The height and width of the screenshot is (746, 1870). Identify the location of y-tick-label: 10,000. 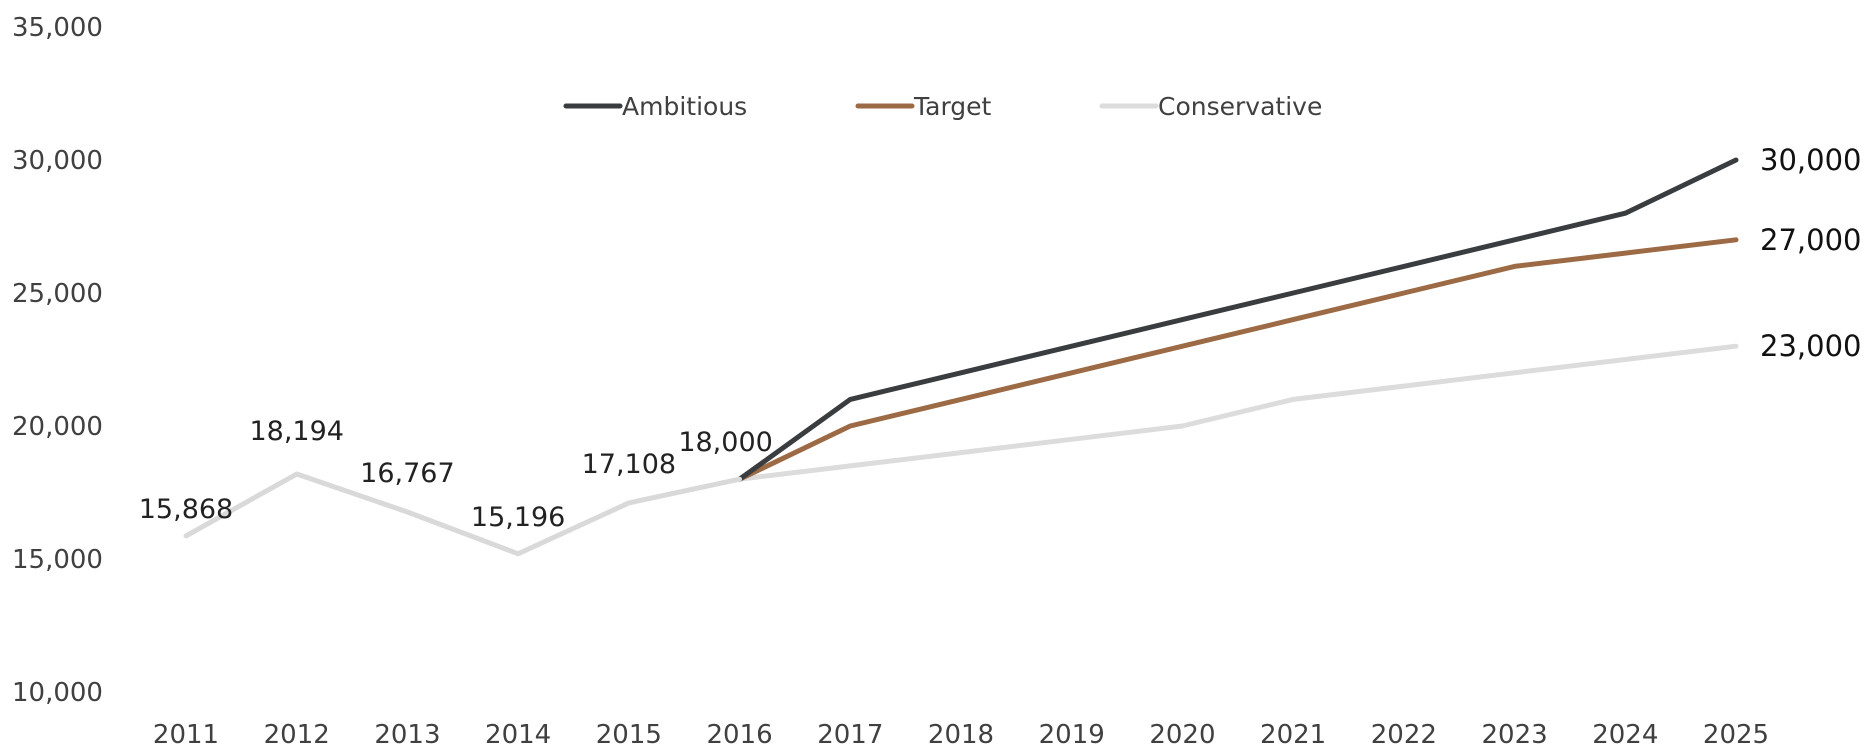
(57, 693).